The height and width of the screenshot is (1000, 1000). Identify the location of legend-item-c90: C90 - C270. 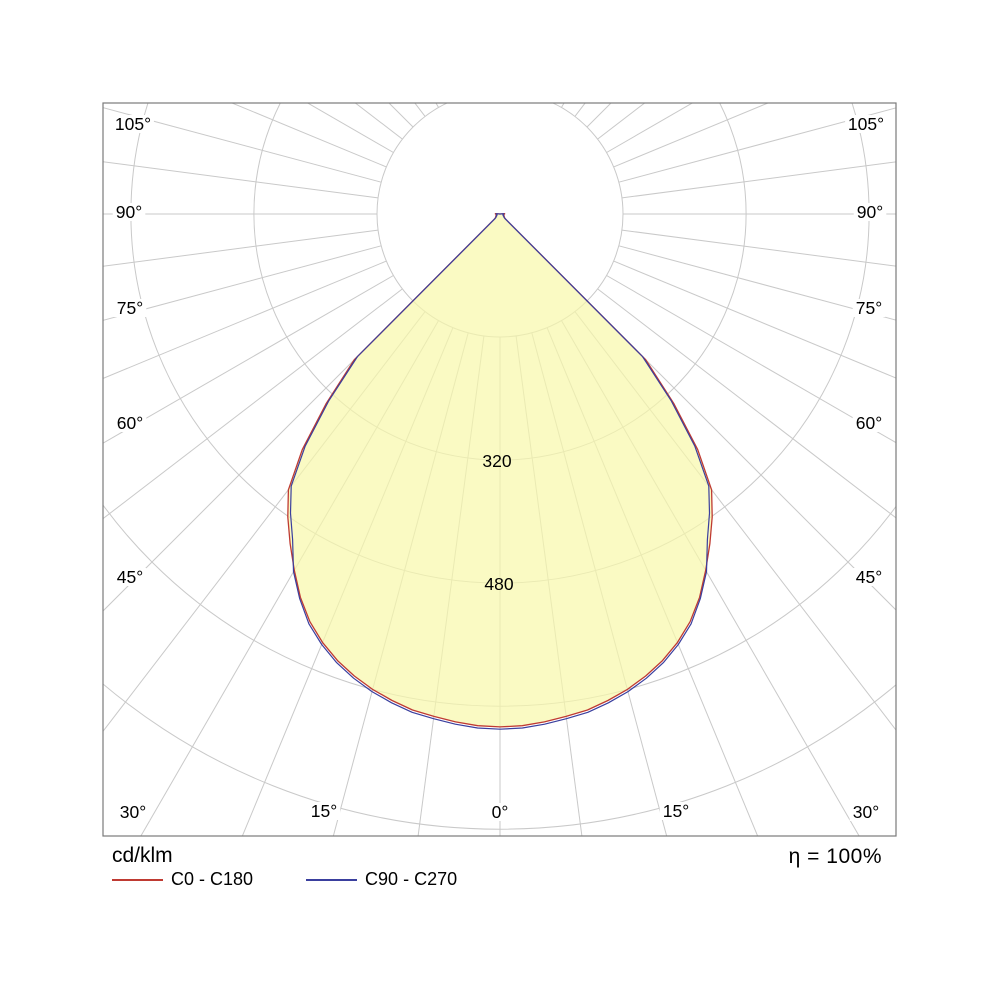
(381, 879).